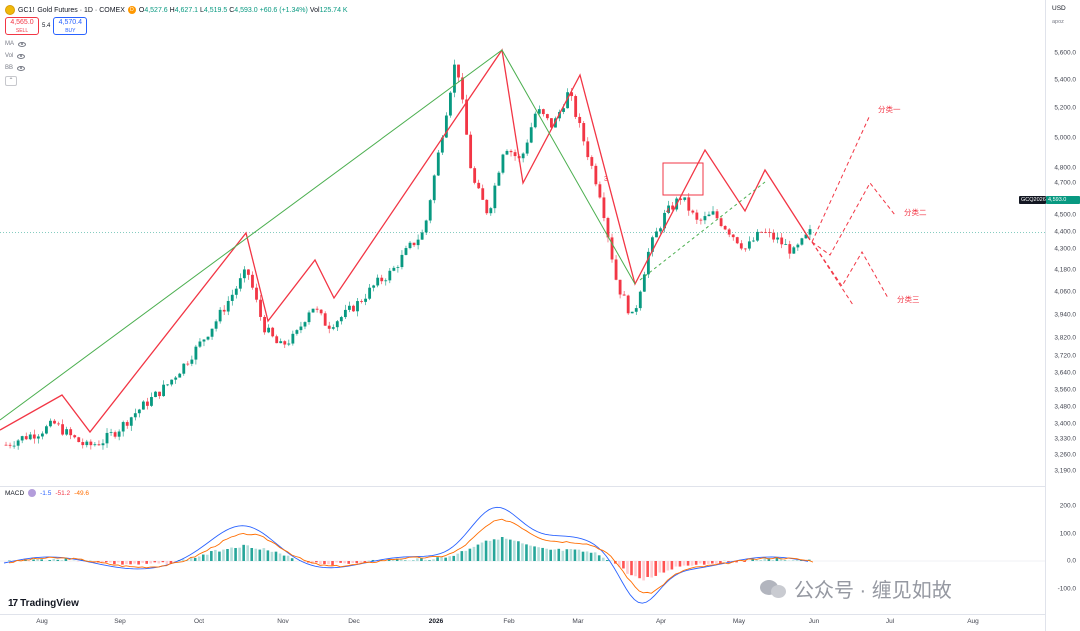  What do you see at coordinates (26, 10) in the screenshot?
I see `legend-symbol: GC1!` at bounding box center [26, 10].